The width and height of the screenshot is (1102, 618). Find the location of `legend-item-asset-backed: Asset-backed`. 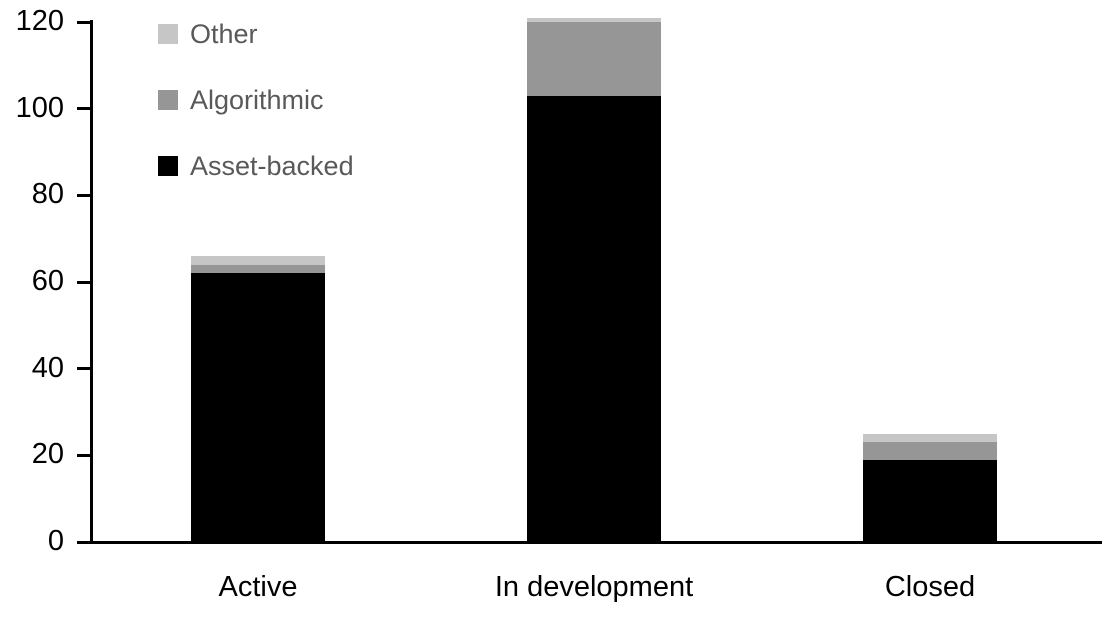

legend-item-asset-backed: Asset-backed is located at coordinates (256, 165).